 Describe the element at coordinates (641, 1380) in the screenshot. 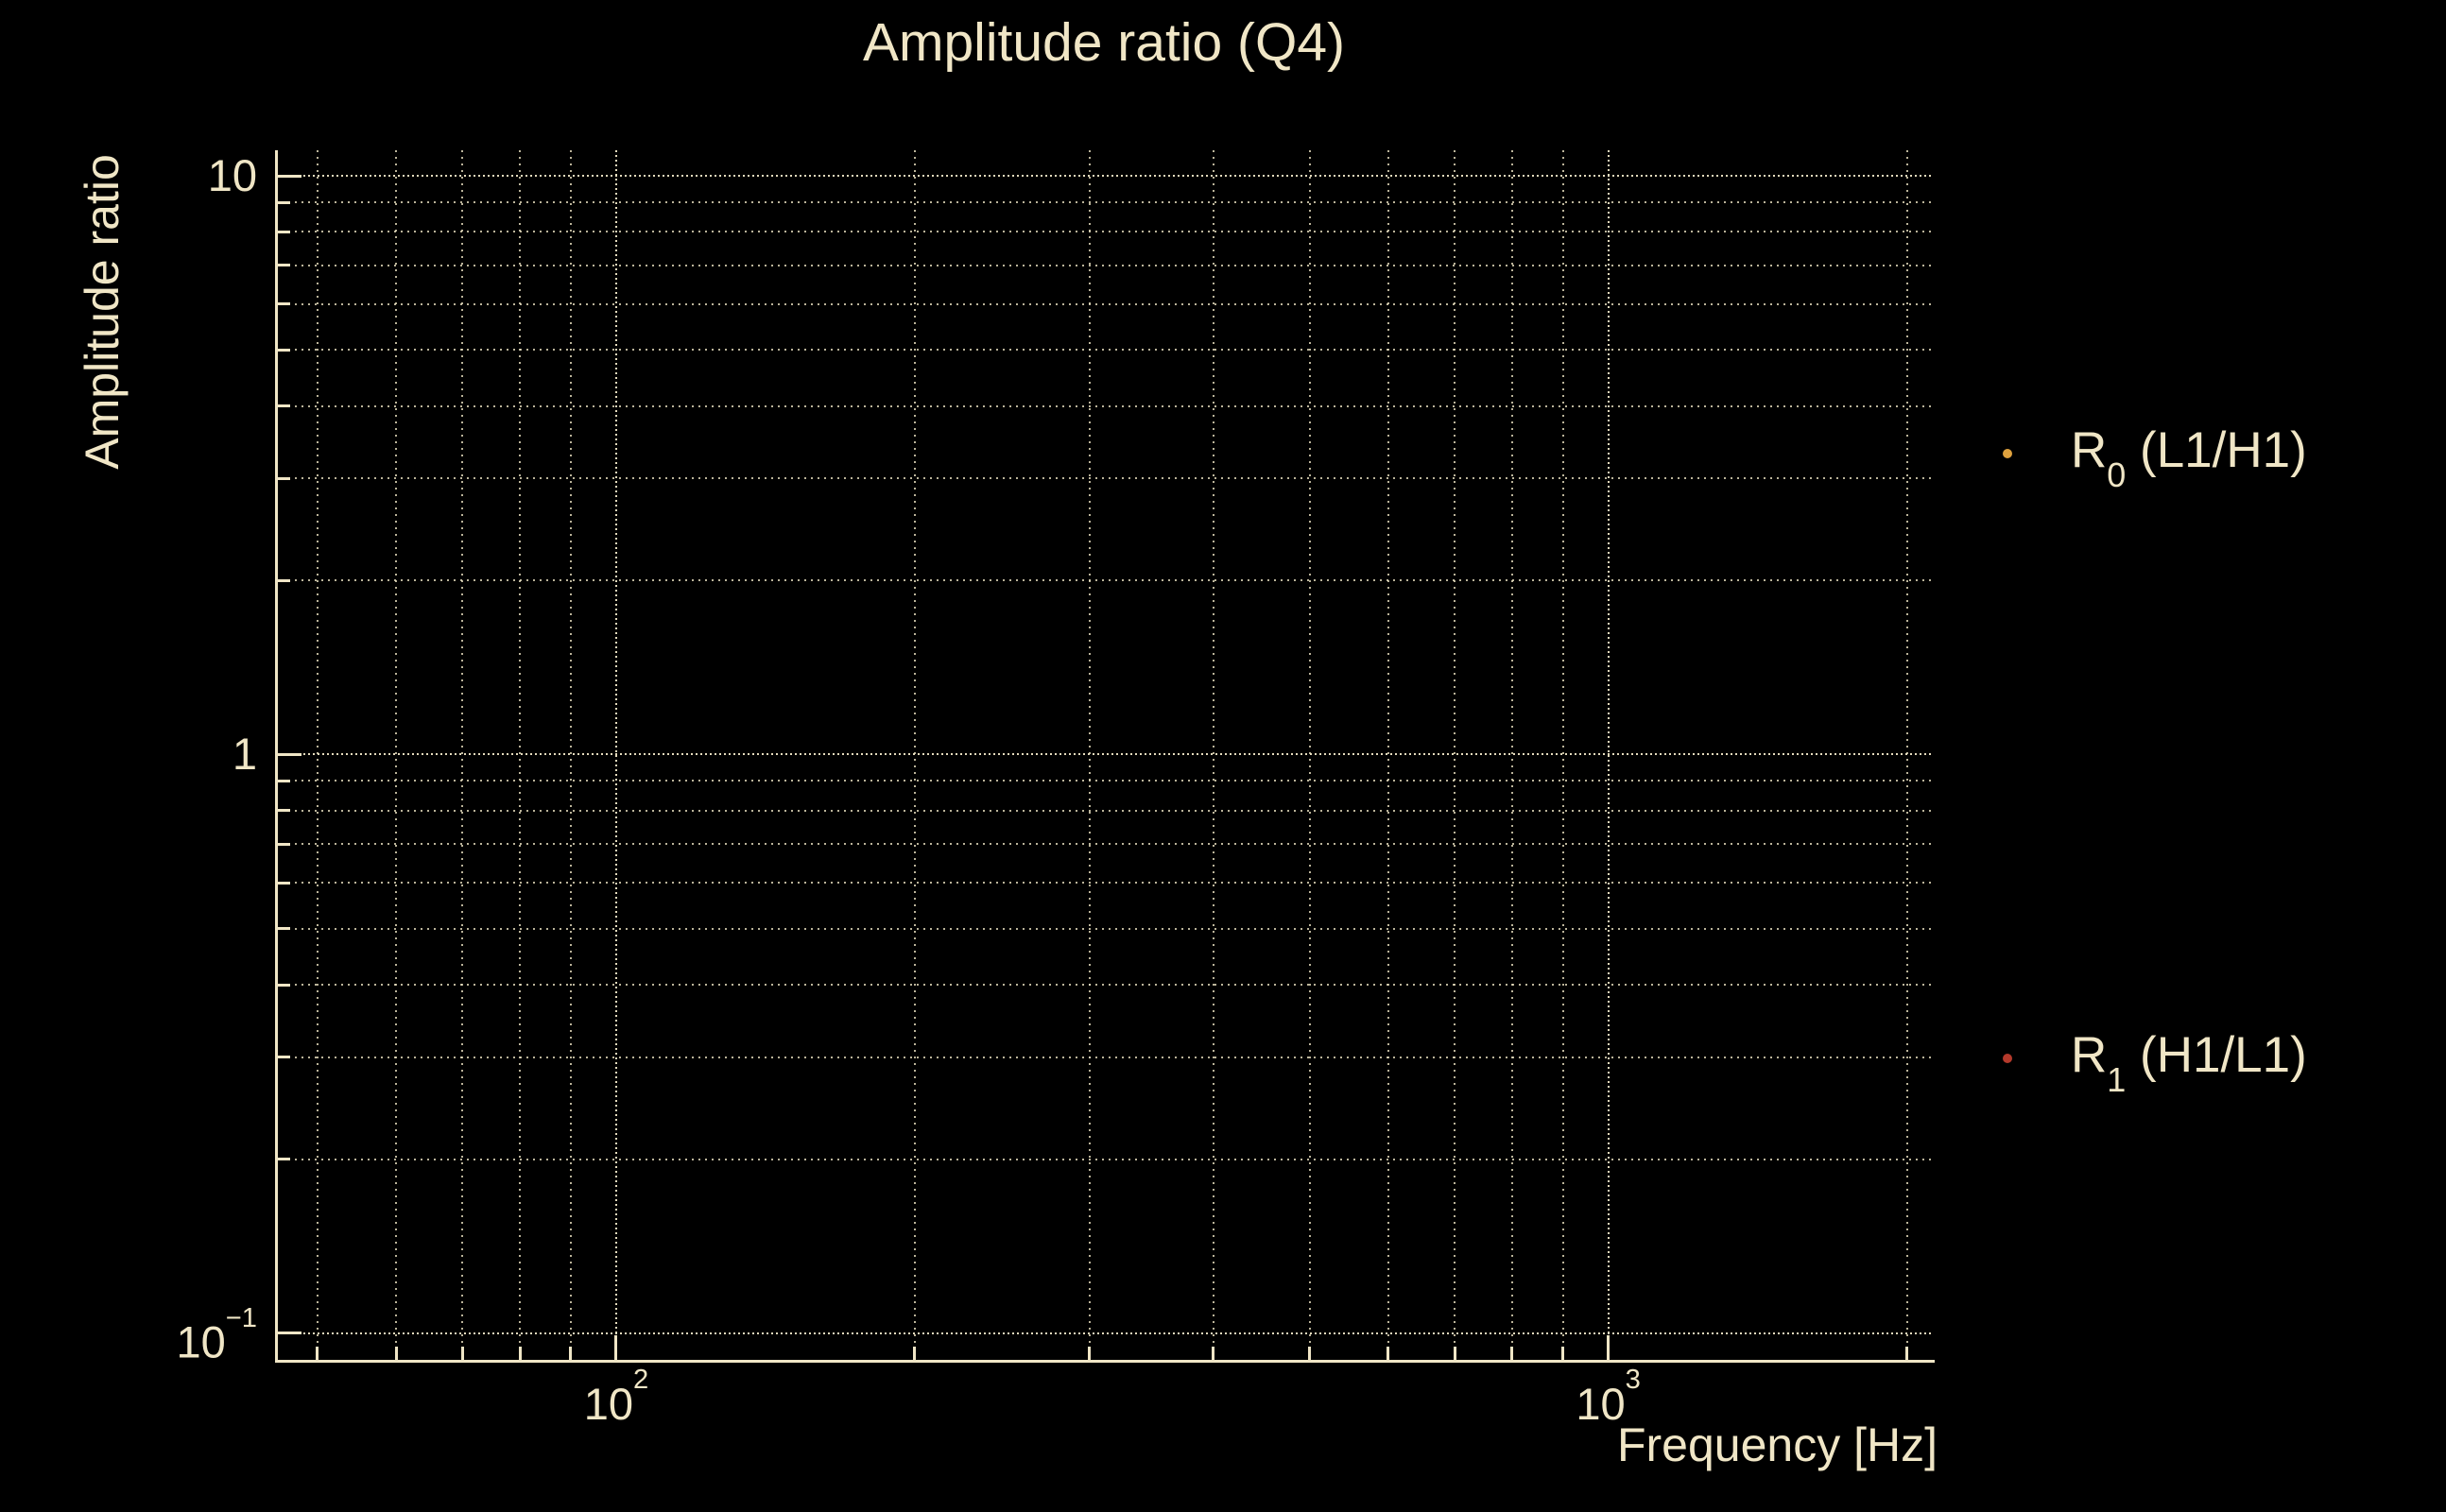

I see `tick-exponent: 2` at that location.